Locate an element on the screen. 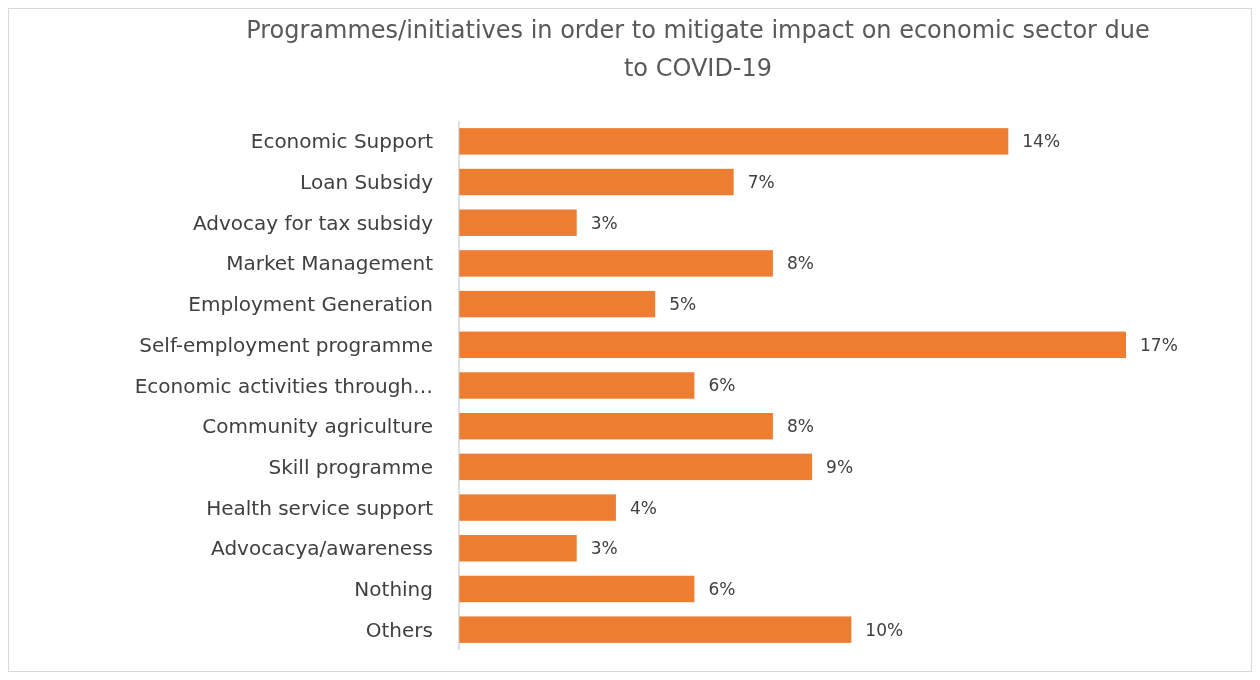  y-tick-label: Market Management is located at coordinates (330, 263).